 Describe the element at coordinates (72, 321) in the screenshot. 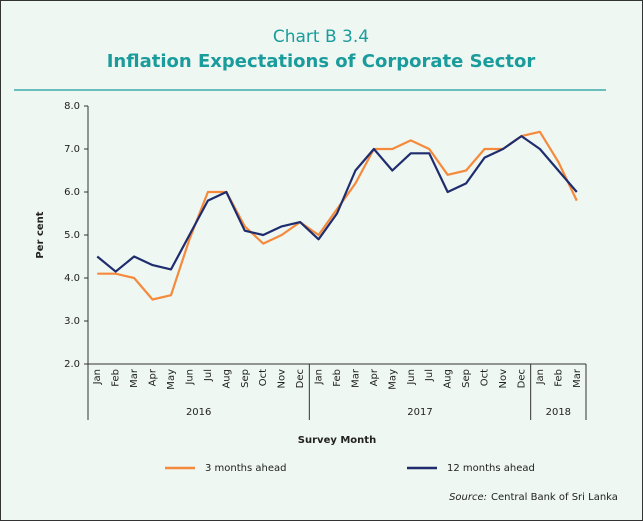

I see `y-tick-label: 3.0` at that location.